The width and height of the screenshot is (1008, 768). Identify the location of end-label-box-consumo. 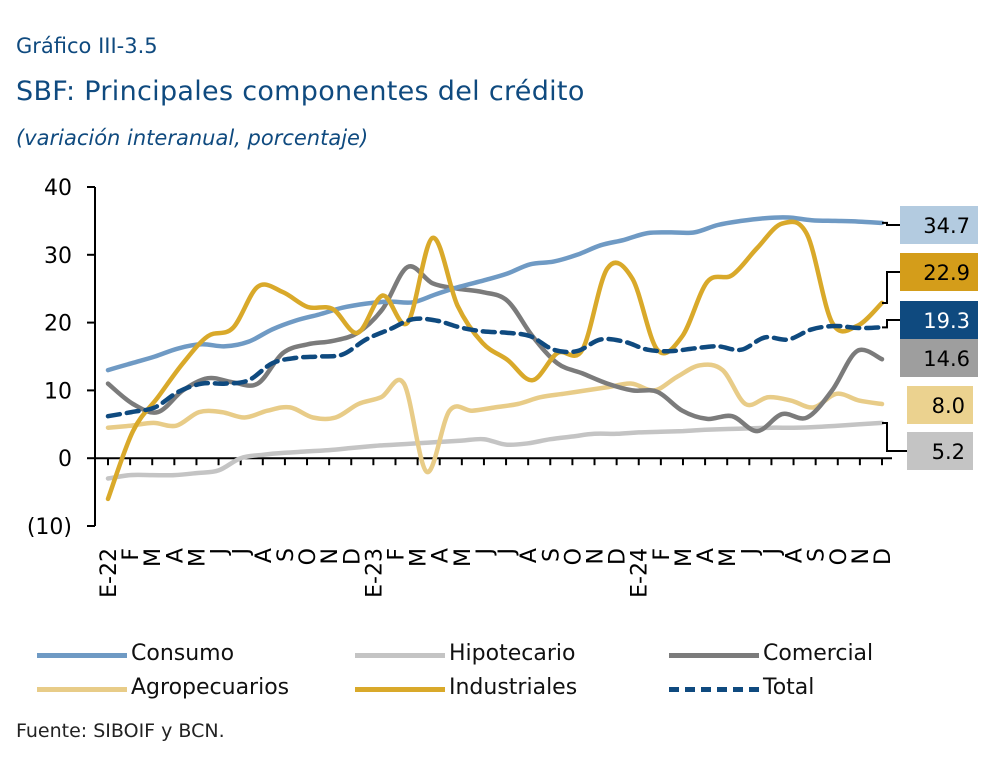
(939, 225).